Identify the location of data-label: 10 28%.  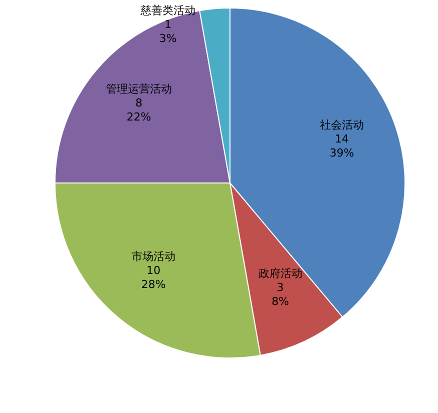
(153, 278).